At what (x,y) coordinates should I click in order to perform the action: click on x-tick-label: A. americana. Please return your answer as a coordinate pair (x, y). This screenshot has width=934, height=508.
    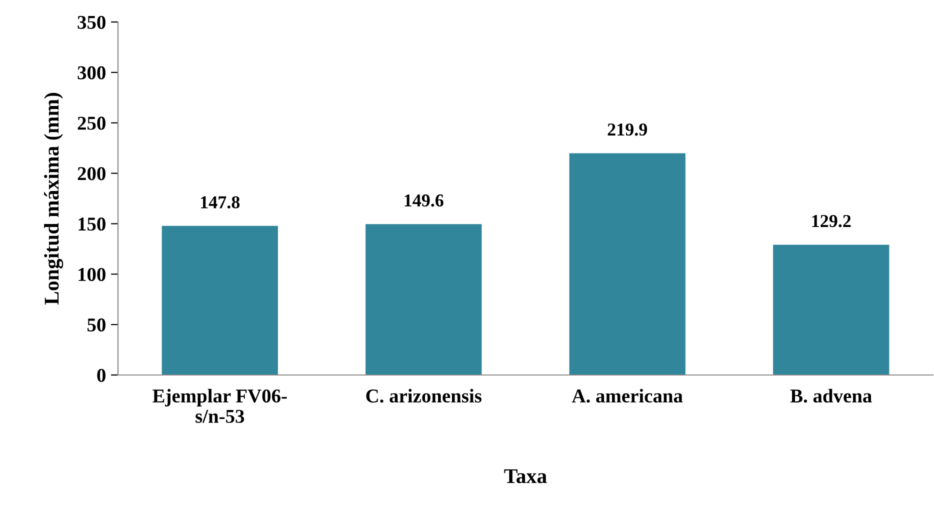
    Looking at the image, I should click on (627, 395).